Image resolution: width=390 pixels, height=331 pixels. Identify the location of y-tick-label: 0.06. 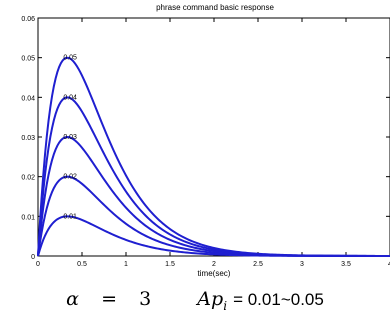
(28, 19).